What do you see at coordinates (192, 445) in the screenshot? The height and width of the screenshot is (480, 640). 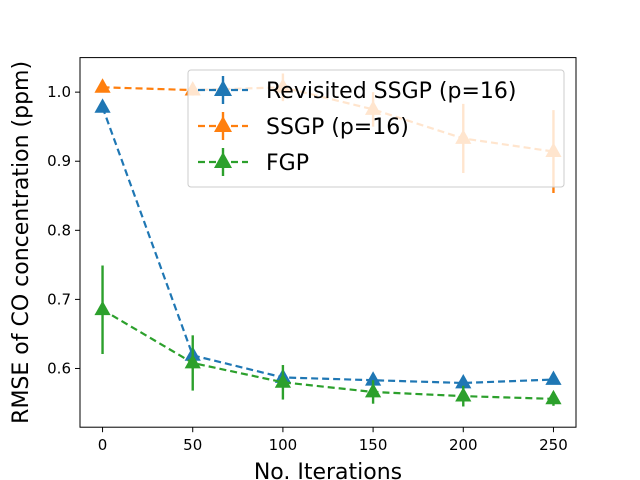 I see `x-tick-label: 50` at bounding box center [192, 445].